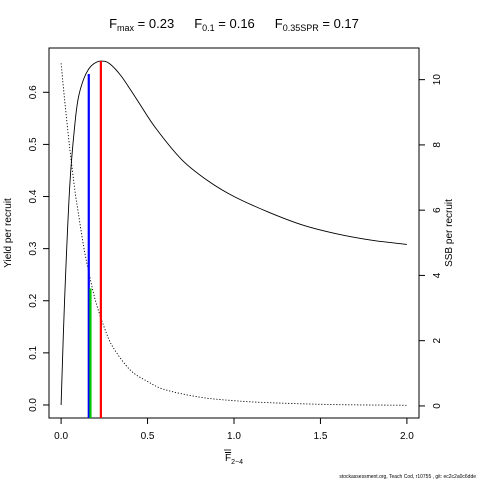 This screenshot has height=480, width=480. What do you see at coordinates (126, 28) in the screenshot?
I see `title-part-sub: max` at bounding box center [126, 28].